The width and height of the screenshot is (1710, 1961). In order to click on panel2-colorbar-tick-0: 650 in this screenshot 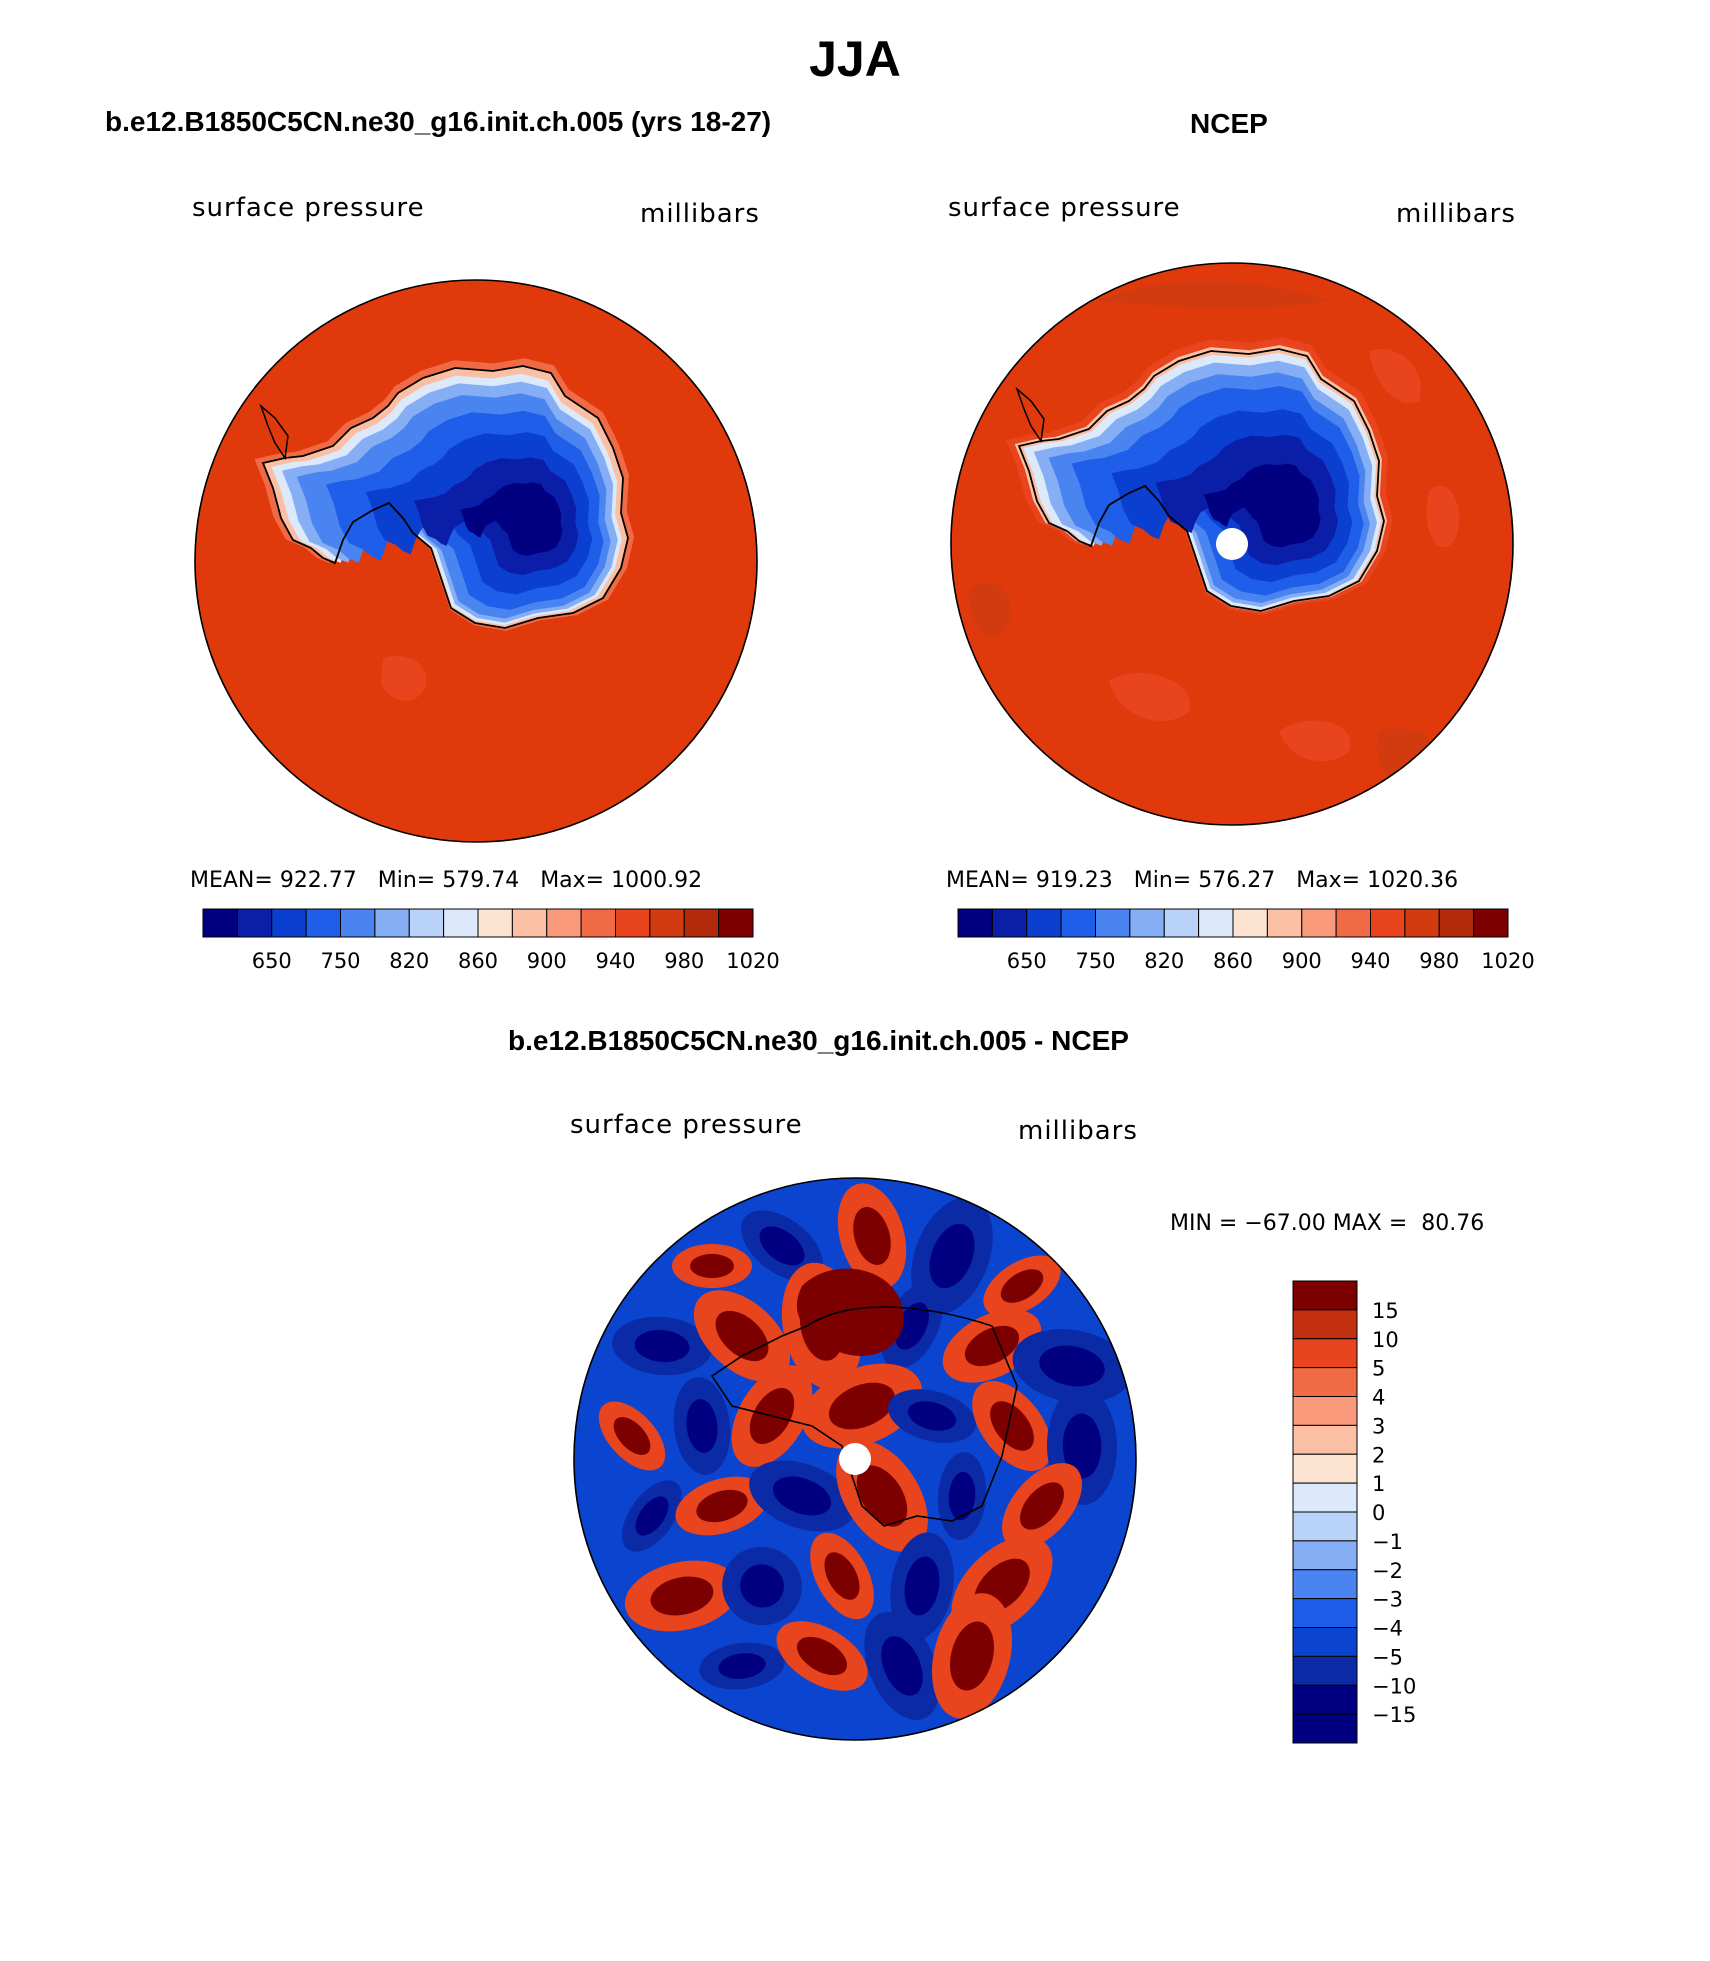, I will do `click(1027, 961)`.